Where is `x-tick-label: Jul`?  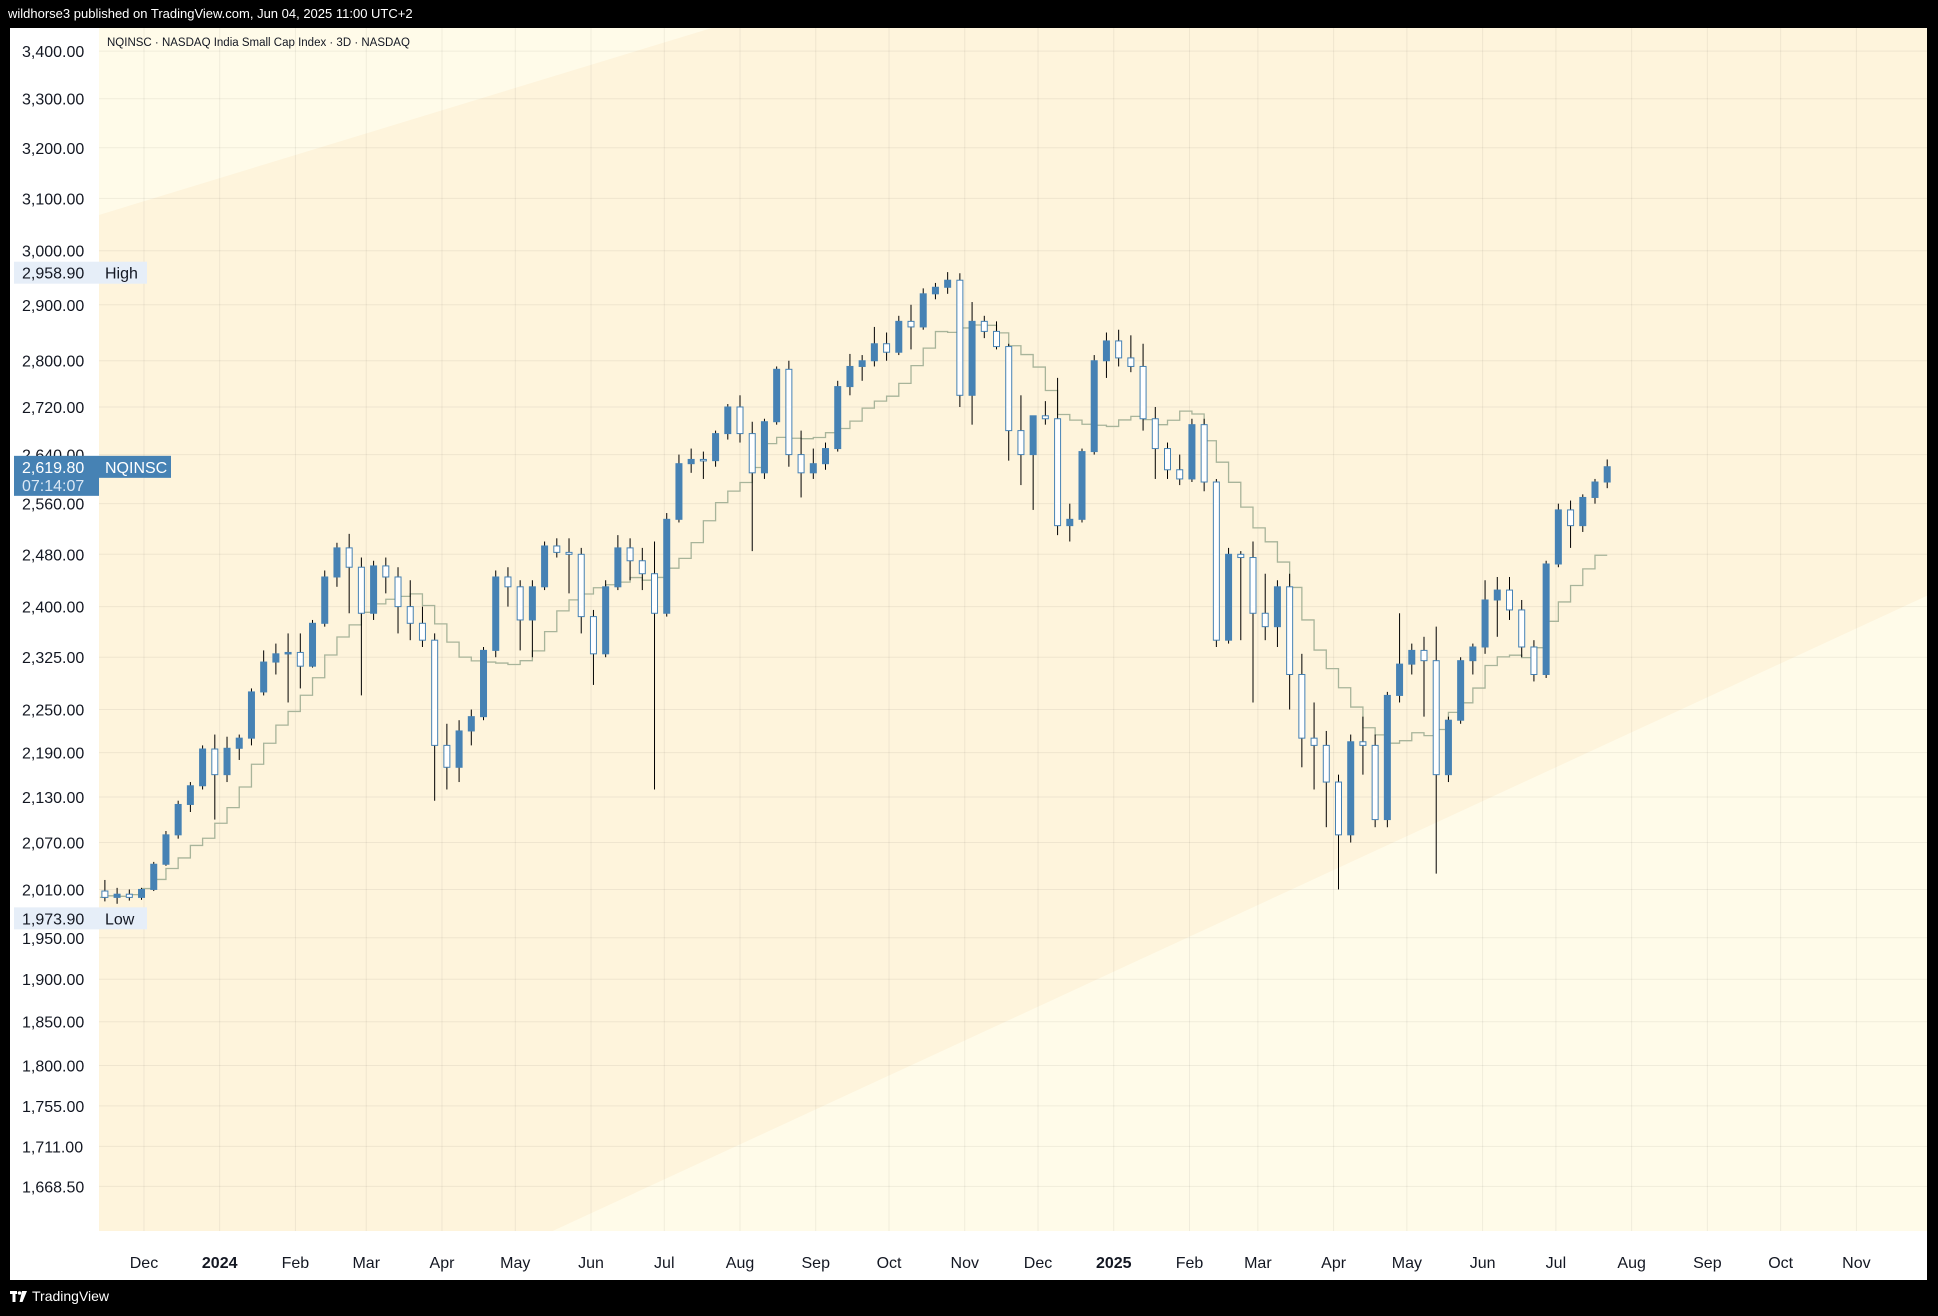 x-tick-label: Jul is located at coordinates (664, 1263).